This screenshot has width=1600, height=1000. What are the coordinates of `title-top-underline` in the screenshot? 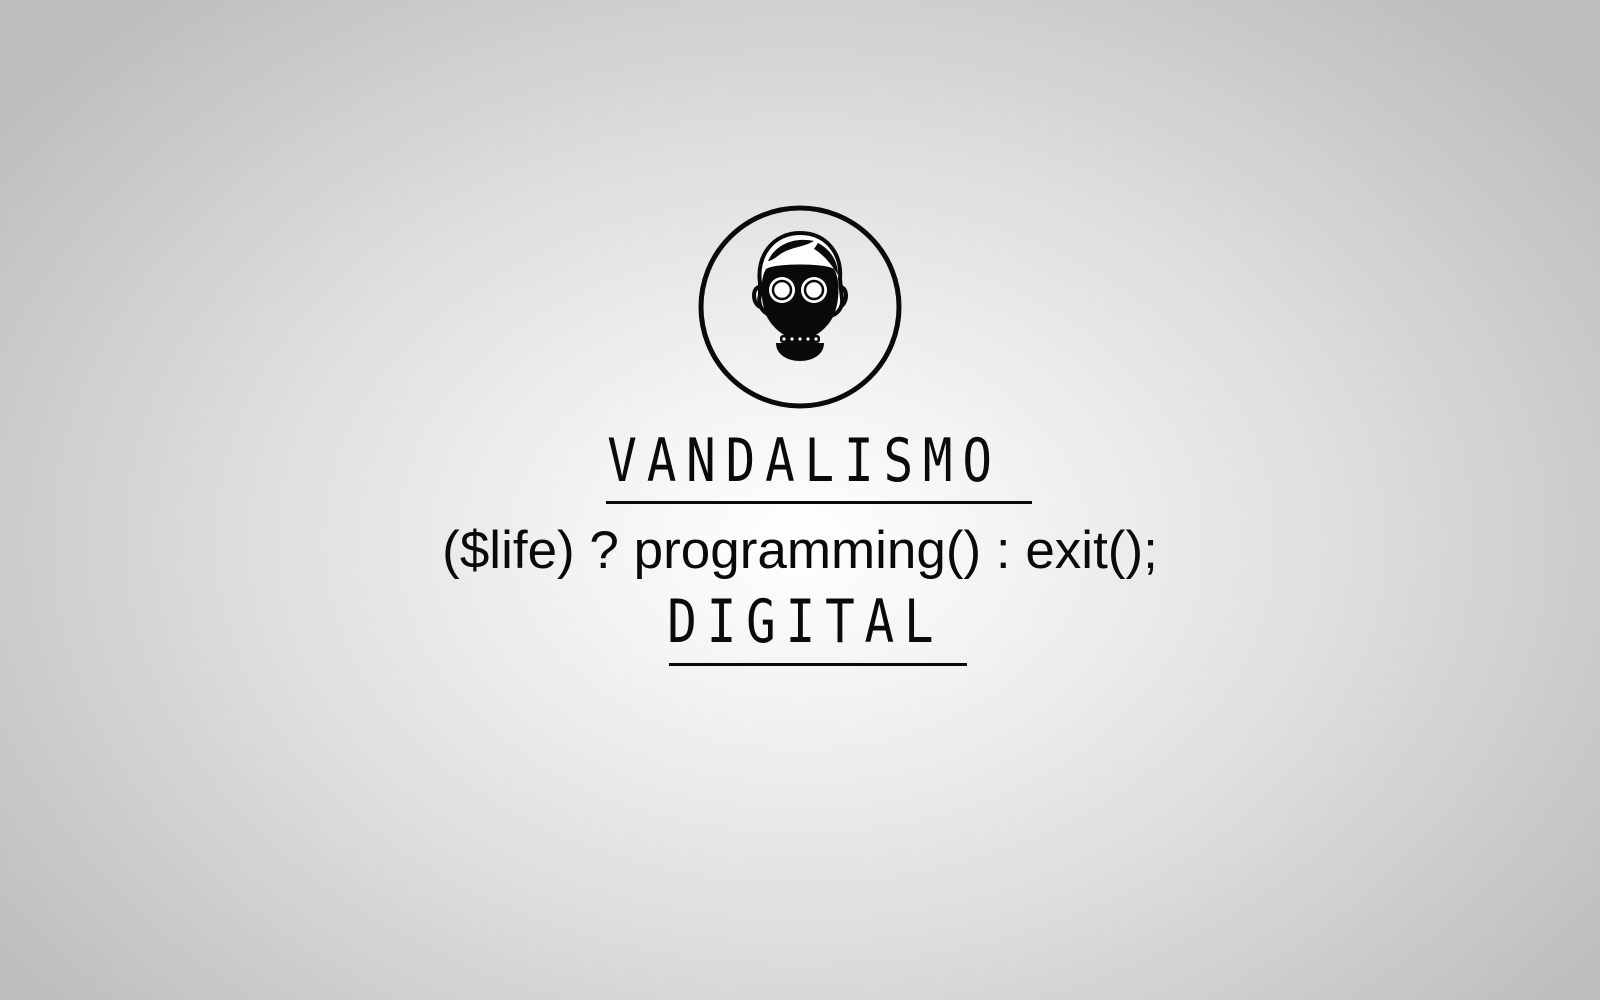 It's located at (819, 502).